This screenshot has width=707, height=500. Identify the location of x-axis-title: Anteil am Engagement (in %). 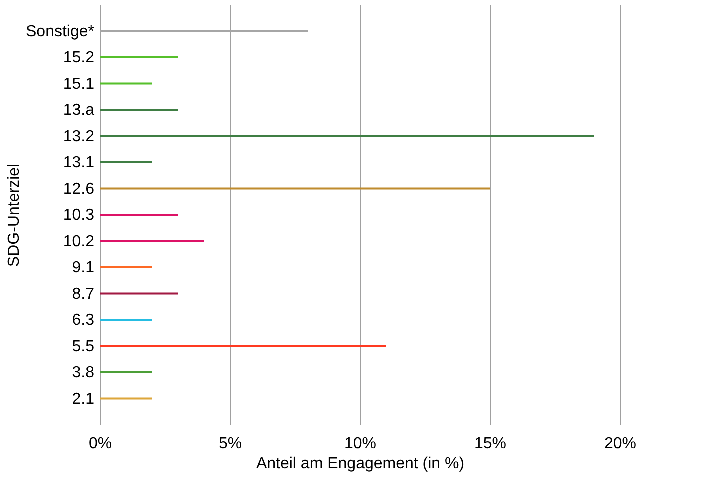
(360, 464).